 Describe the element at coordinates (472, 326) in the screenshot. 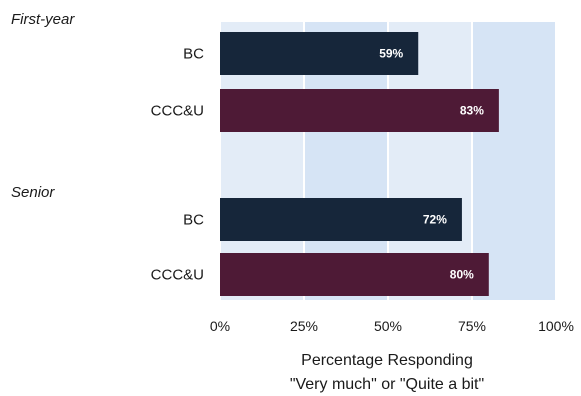

I see `x-tick-label: 75%` at that location.